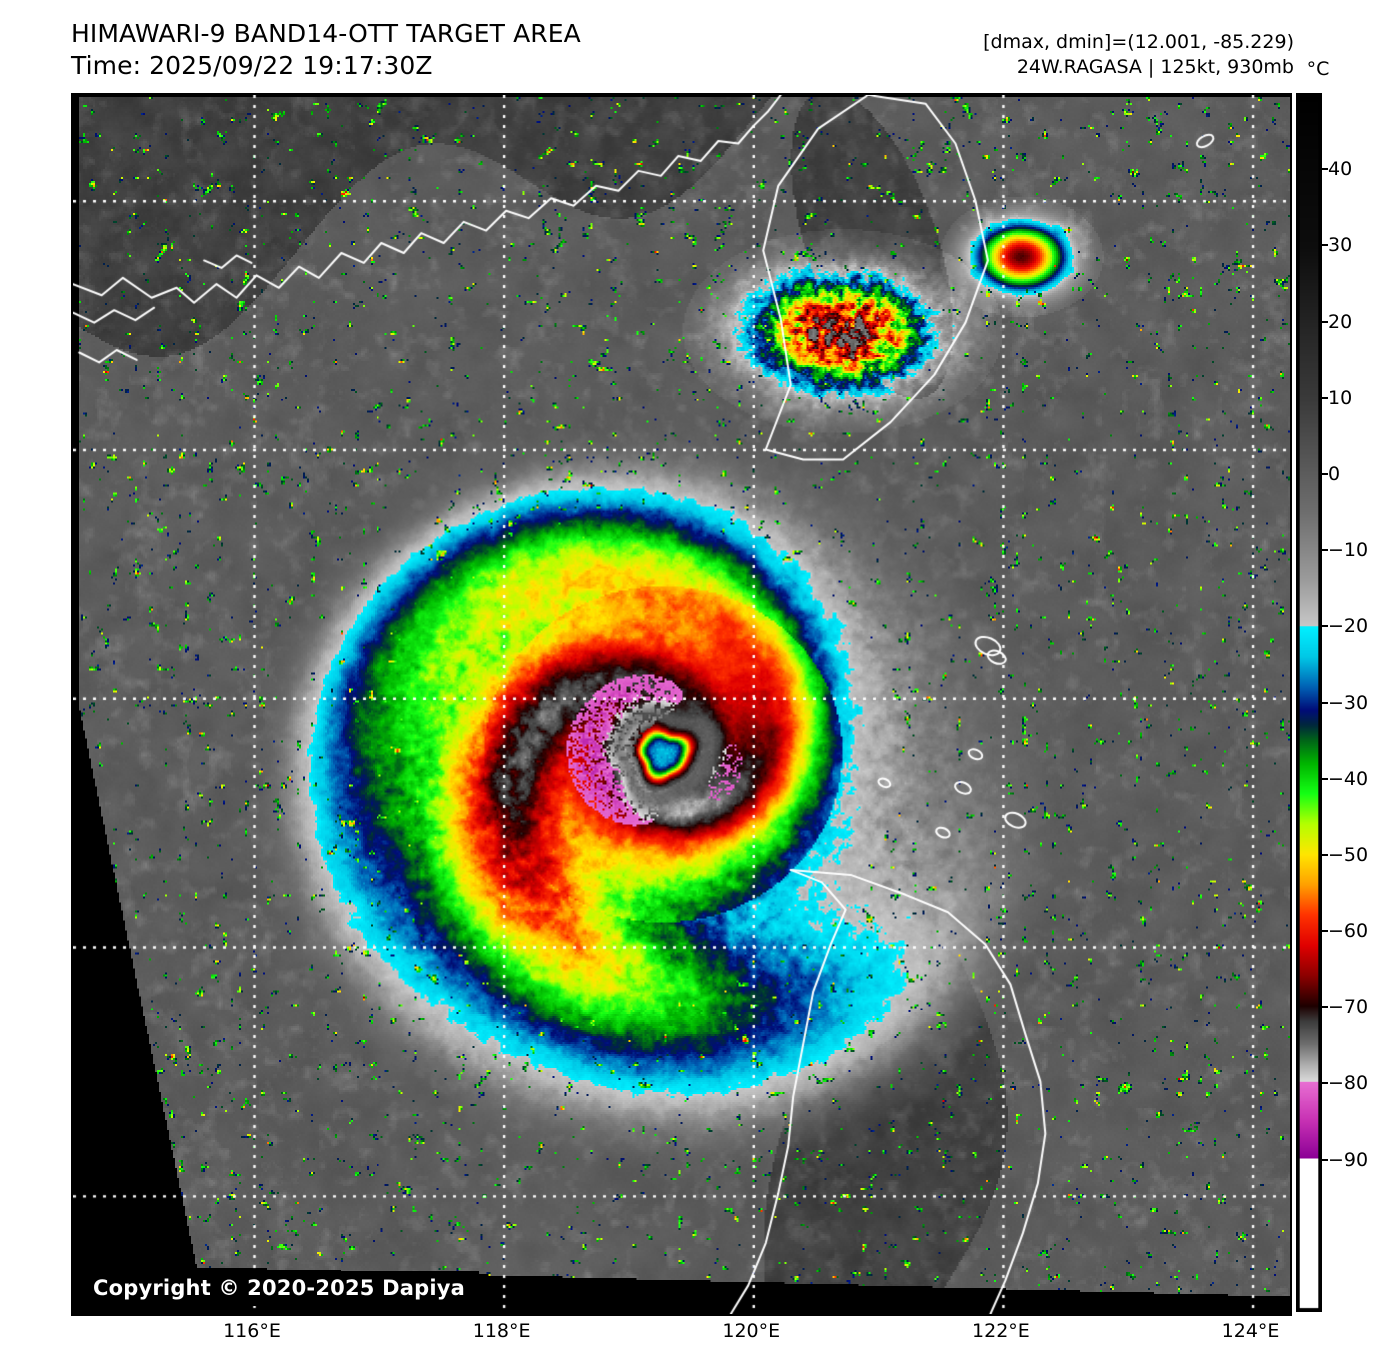  I want to click on colorbar-tick-label: −50, so click(1348, 854).